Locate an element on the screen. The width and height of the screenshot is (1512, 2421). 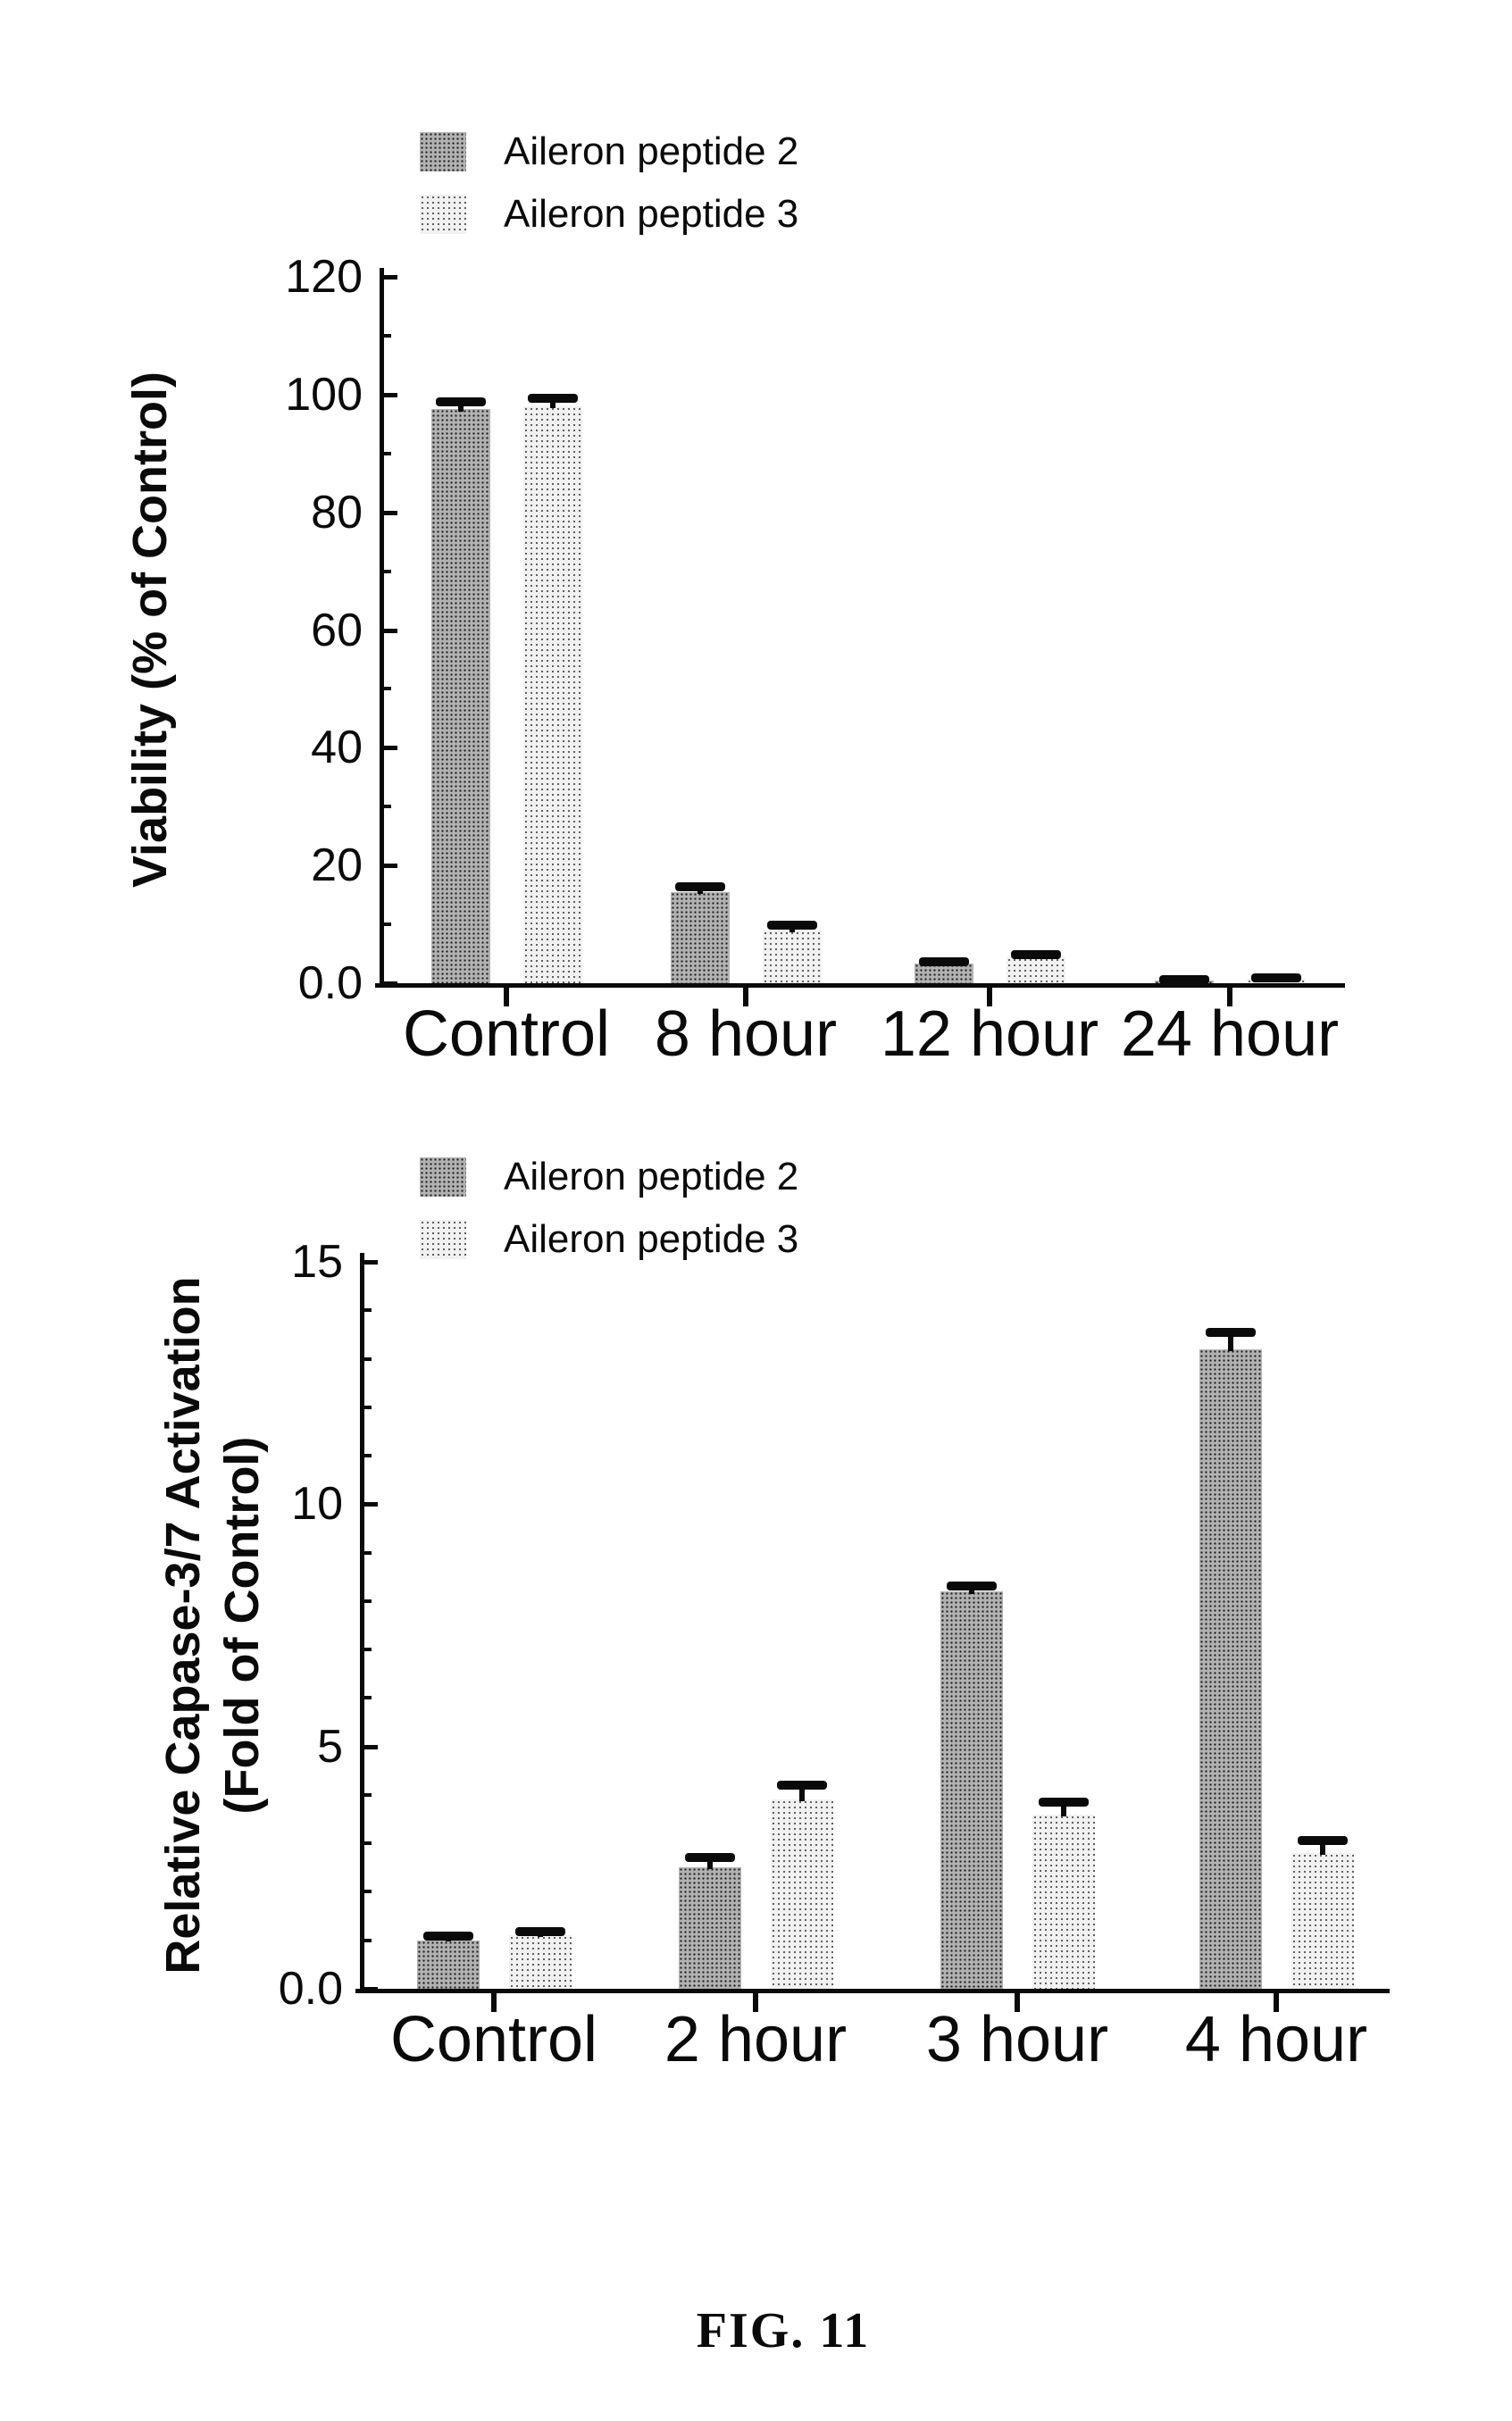
error-bar-stem-p2-4-hour is located at coordinates (1230, 1341).